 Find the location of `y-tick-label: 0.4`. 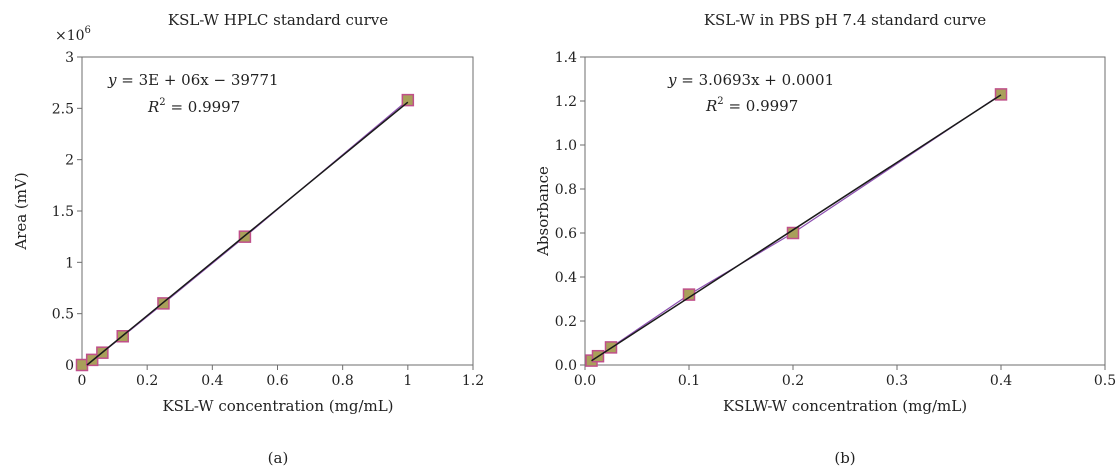

y-tick-label: 0.4 is located at coordinates (566, 278).